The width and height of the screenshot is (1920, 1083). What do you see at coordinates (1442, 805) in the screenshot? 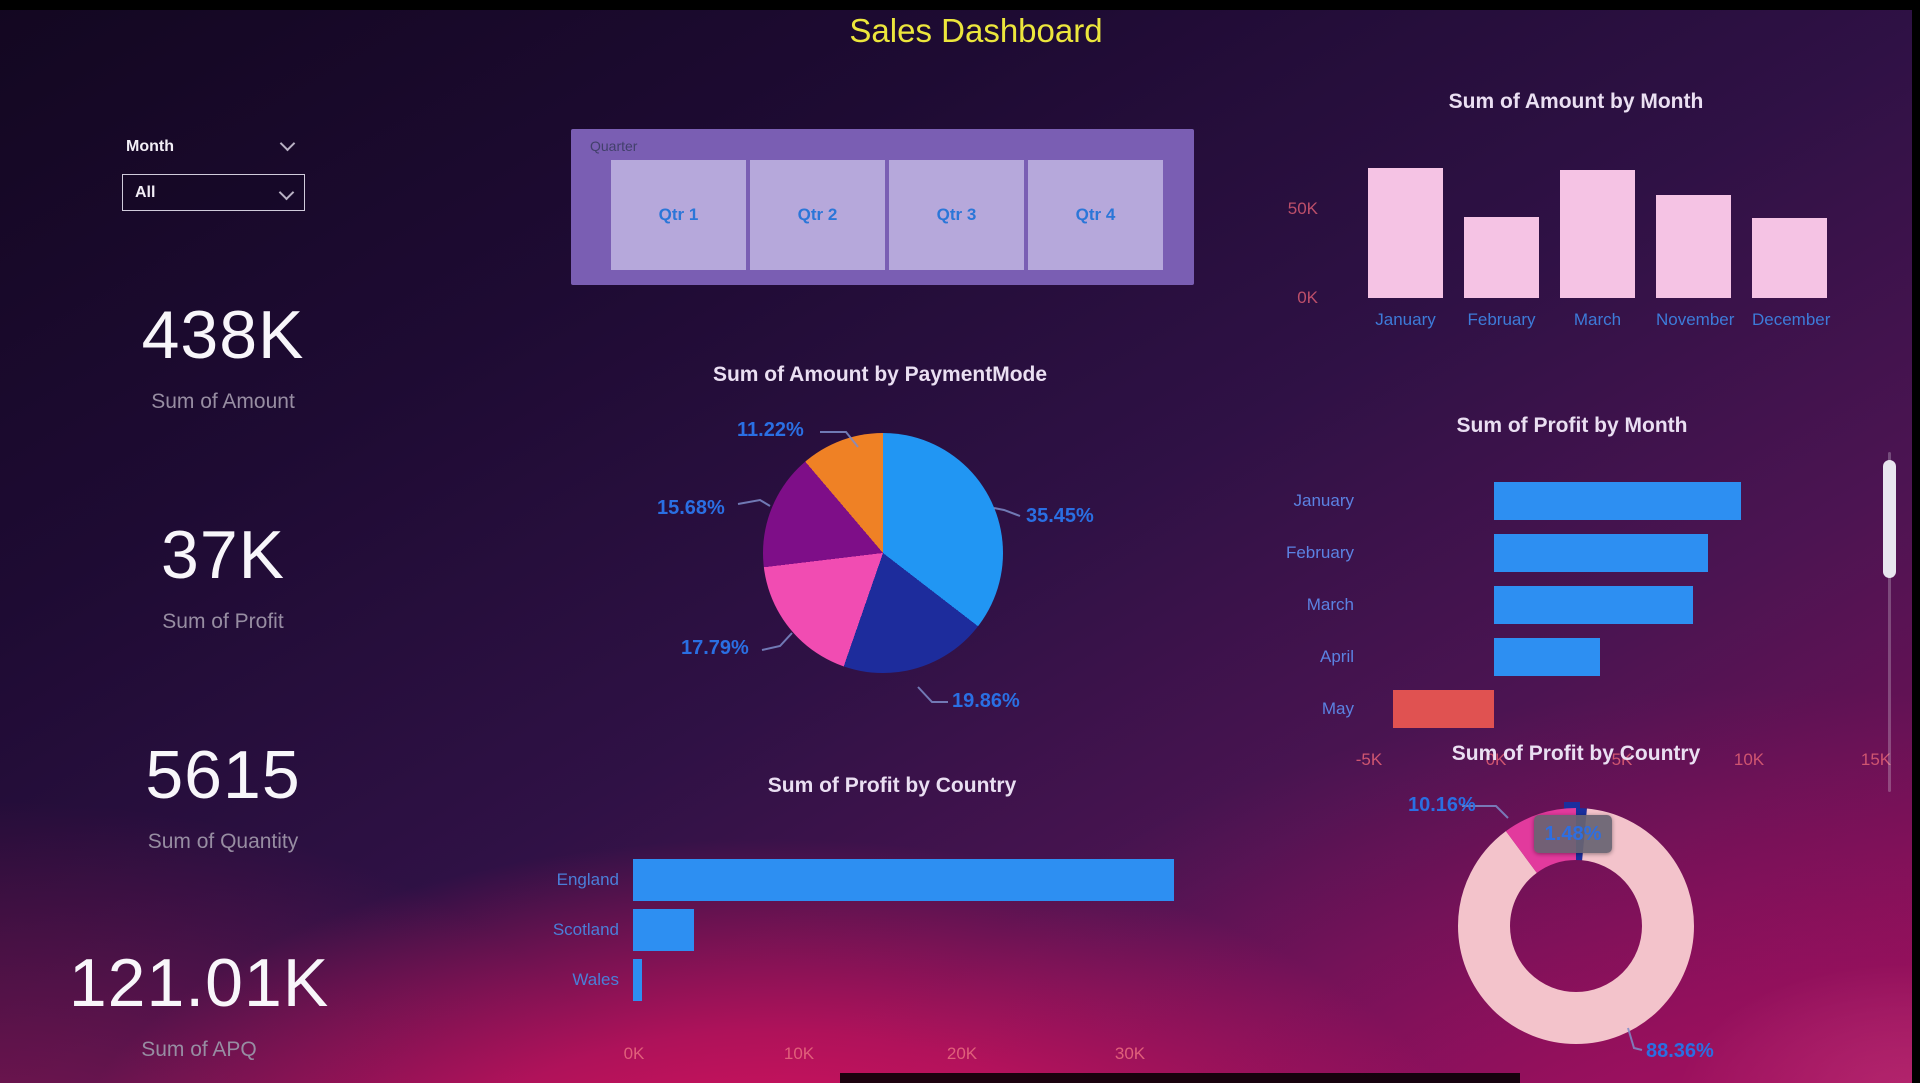
I see `donut-label-scotland: 10.16%` at bounding box center [1442, 805].